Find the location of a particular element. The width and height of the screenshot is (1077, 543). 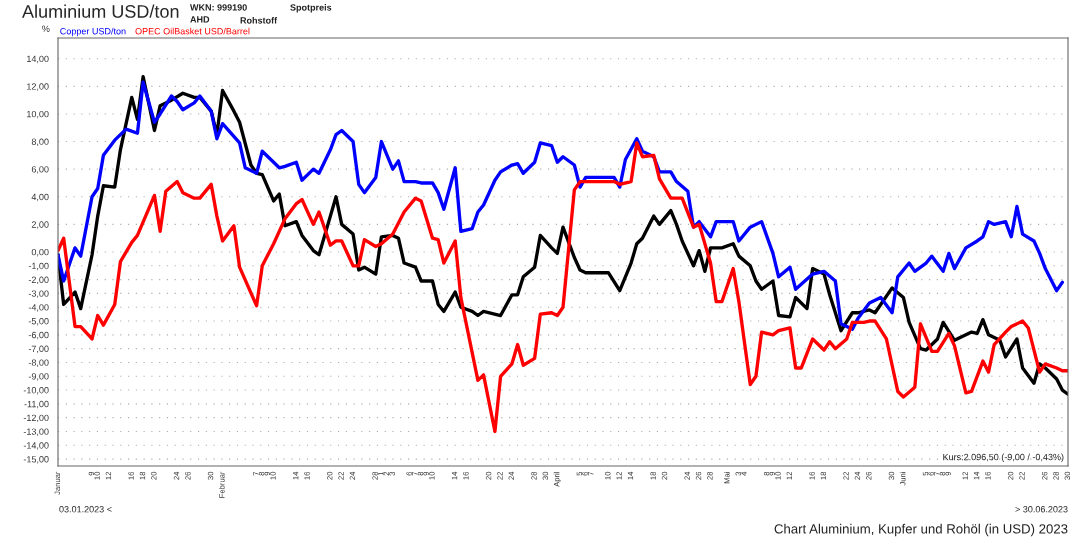

y-tick-label: -8,00 is located at coordinates (38, 363).